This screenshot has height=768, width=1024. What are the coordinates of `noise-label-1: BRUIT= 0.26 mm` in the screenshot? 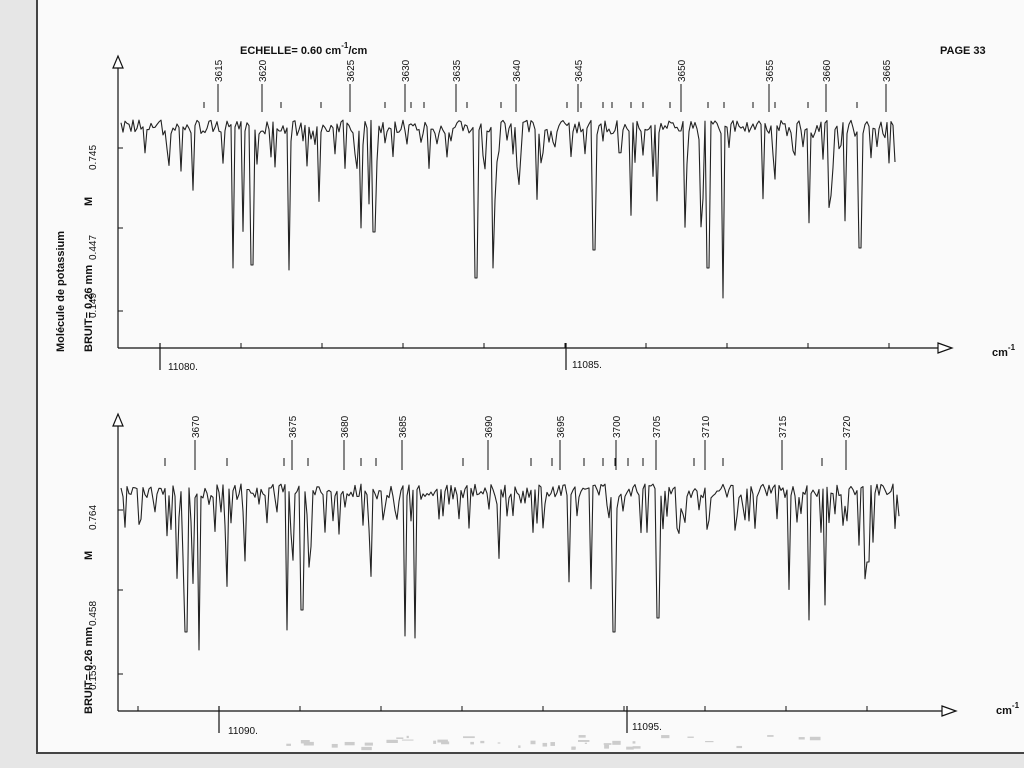 It's located at (89, 308).